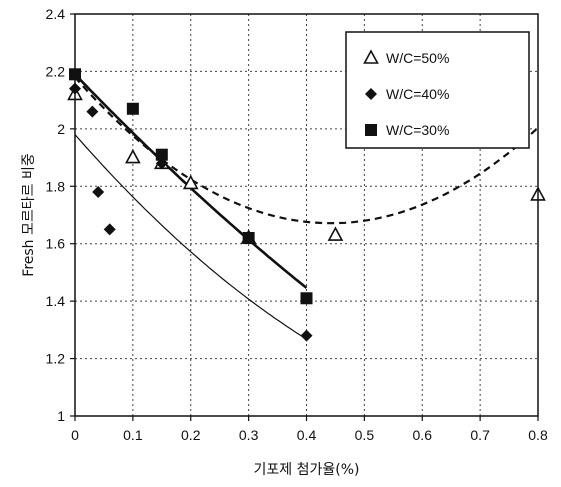 Image resolution: width=561 pixels, height=487 pixels. I want to click on y-tick-label: 1, so click(61, 416).